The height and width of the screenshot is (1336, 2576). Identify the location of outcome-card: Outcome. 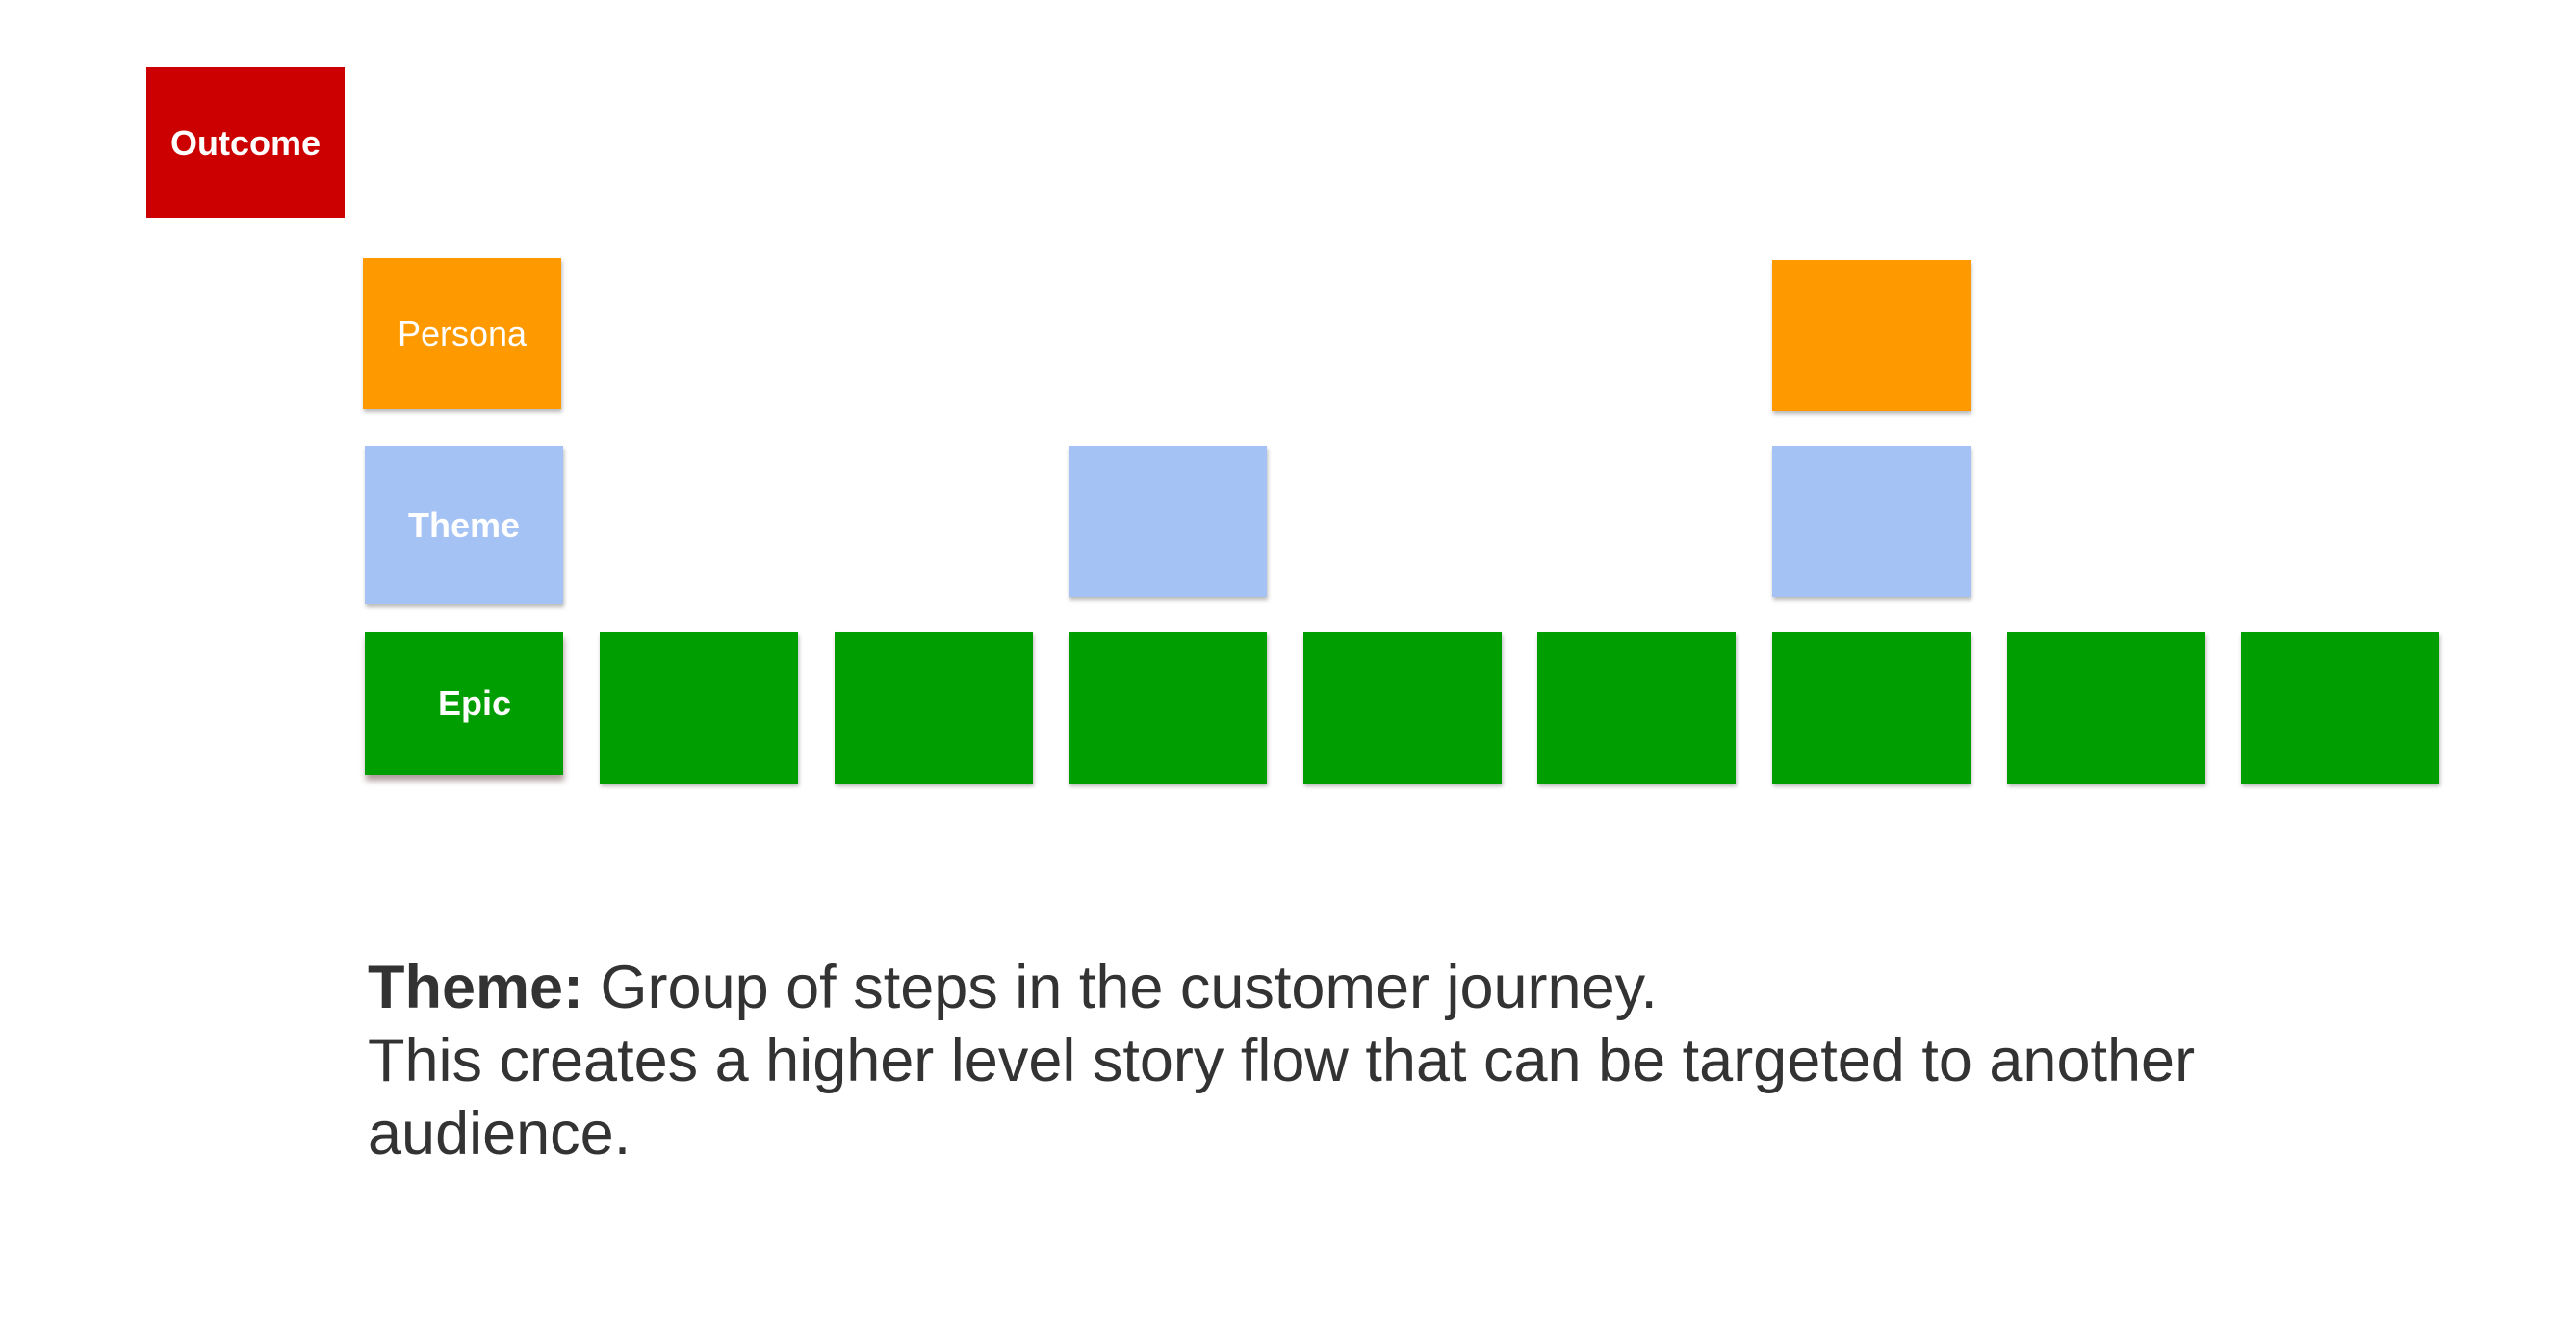
(245, 142).